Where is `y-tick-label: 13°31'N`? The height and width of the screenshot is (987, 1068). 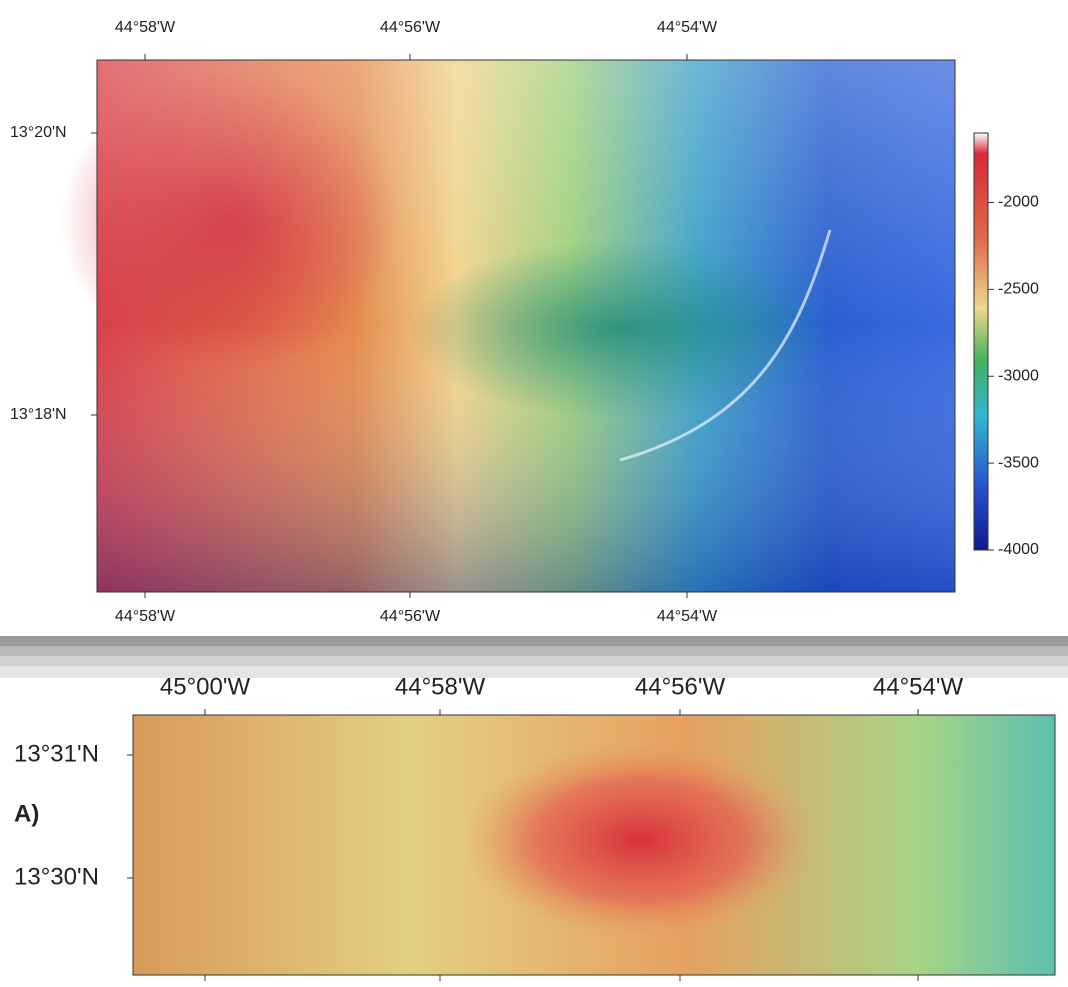 y-tick-label: 13°31'N is located at coordinates (56, 753).